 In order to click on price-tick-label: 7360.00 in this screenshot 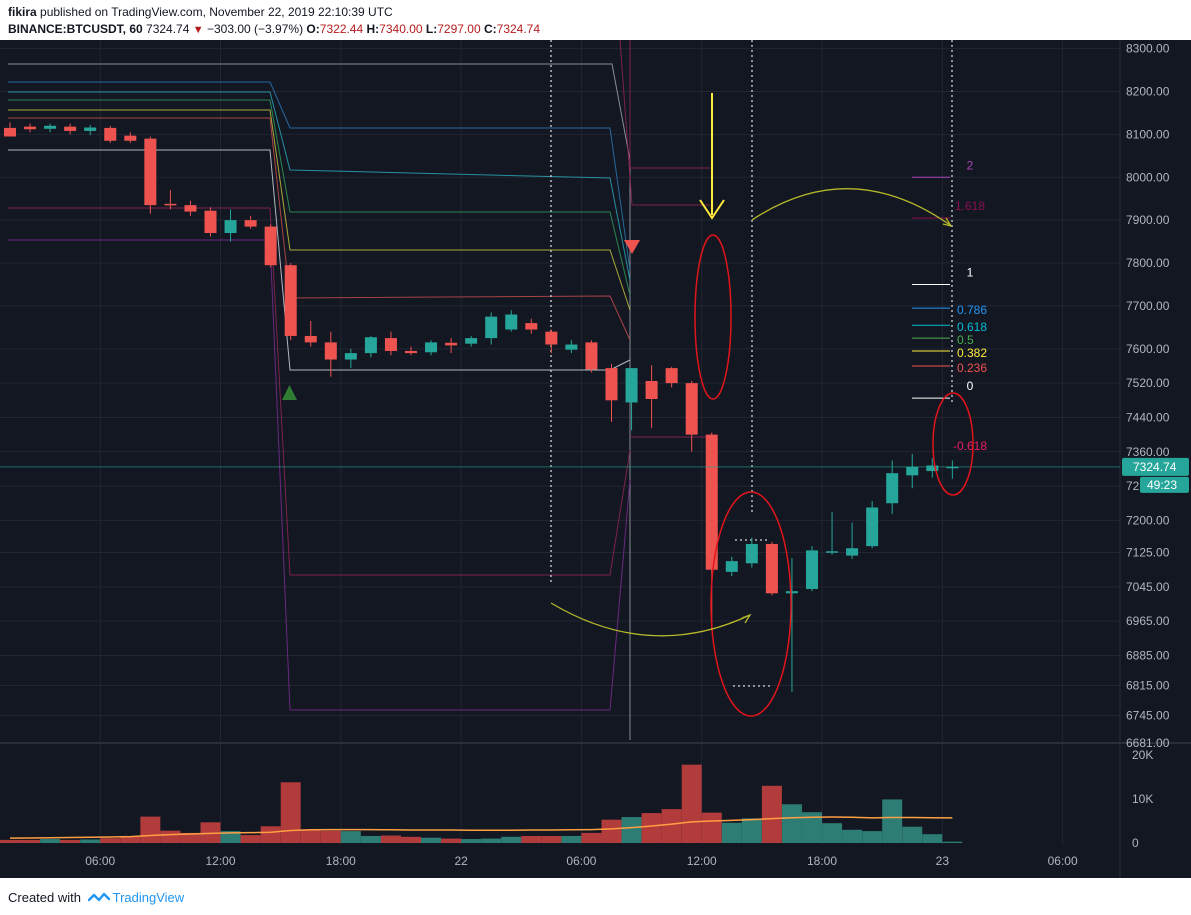, I will do `click(1148, 452)`.